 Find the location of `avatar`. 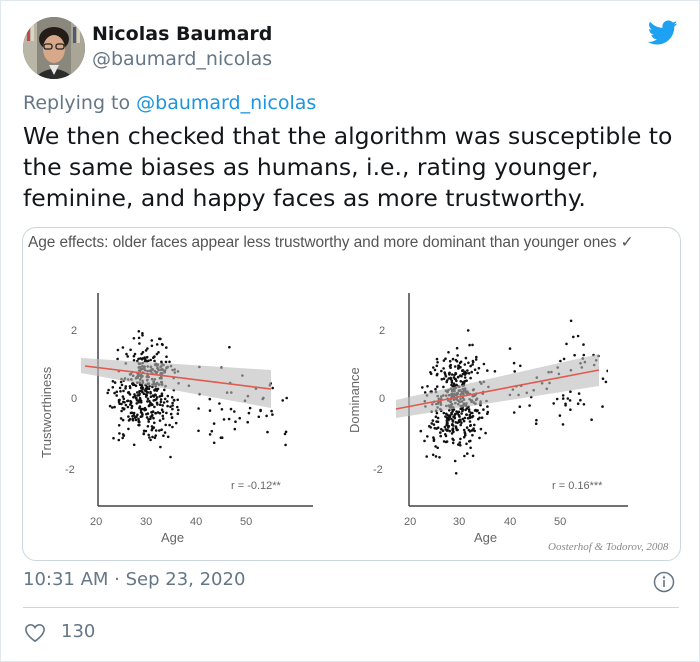

avatar is located at coordinates (54, 48).